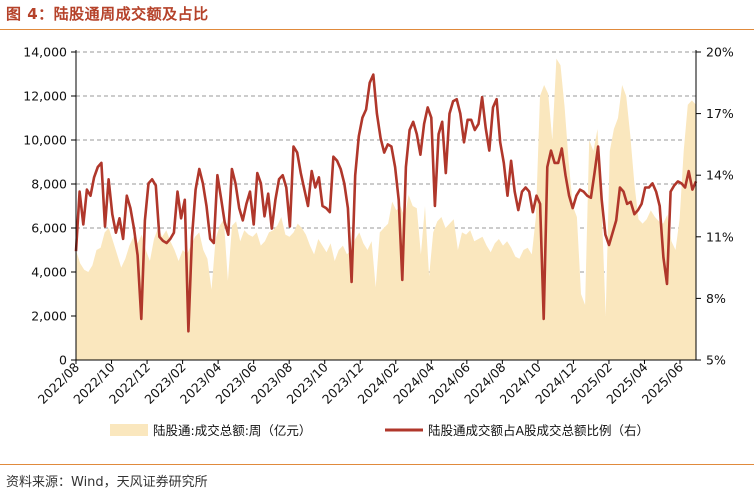 The height and width of the screenshot is (496, 754). I want to click on left-tick-label: 6,000, so click(49, 228).